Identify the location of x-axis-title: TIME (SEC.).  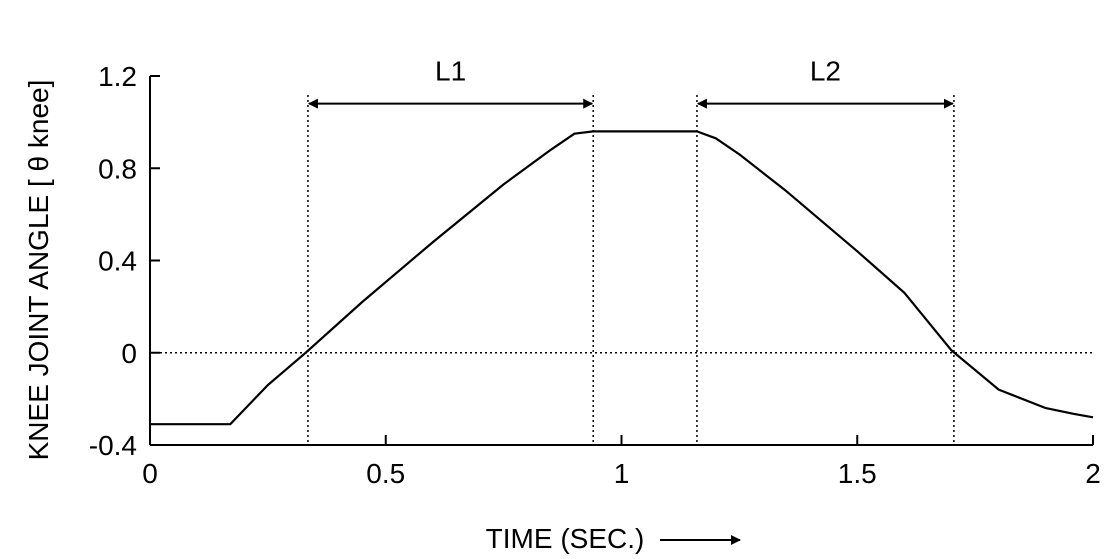
(565, 538).